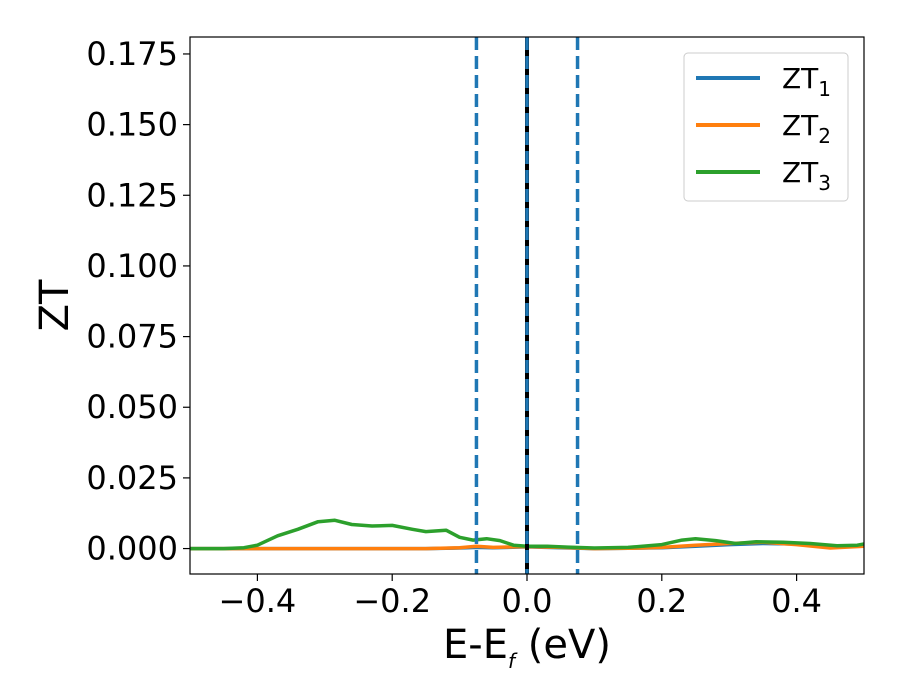 The height and width of the screenshot is (700, 900). I want to click on y-tick-label: 0.175, so click(132, 54).